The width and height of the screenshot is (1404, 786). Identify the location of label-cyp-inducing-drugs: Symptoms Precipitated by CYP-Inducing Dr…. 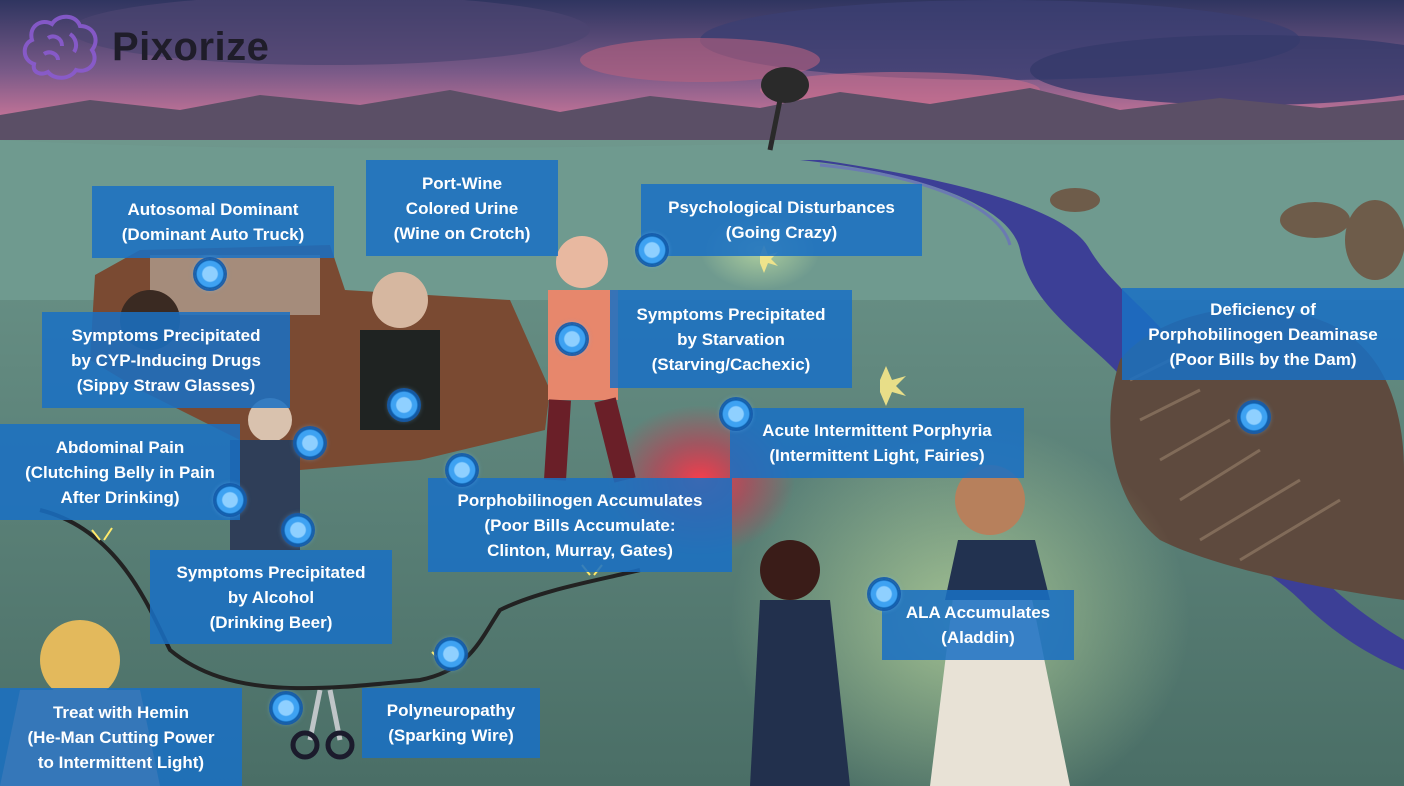
(166, 360).